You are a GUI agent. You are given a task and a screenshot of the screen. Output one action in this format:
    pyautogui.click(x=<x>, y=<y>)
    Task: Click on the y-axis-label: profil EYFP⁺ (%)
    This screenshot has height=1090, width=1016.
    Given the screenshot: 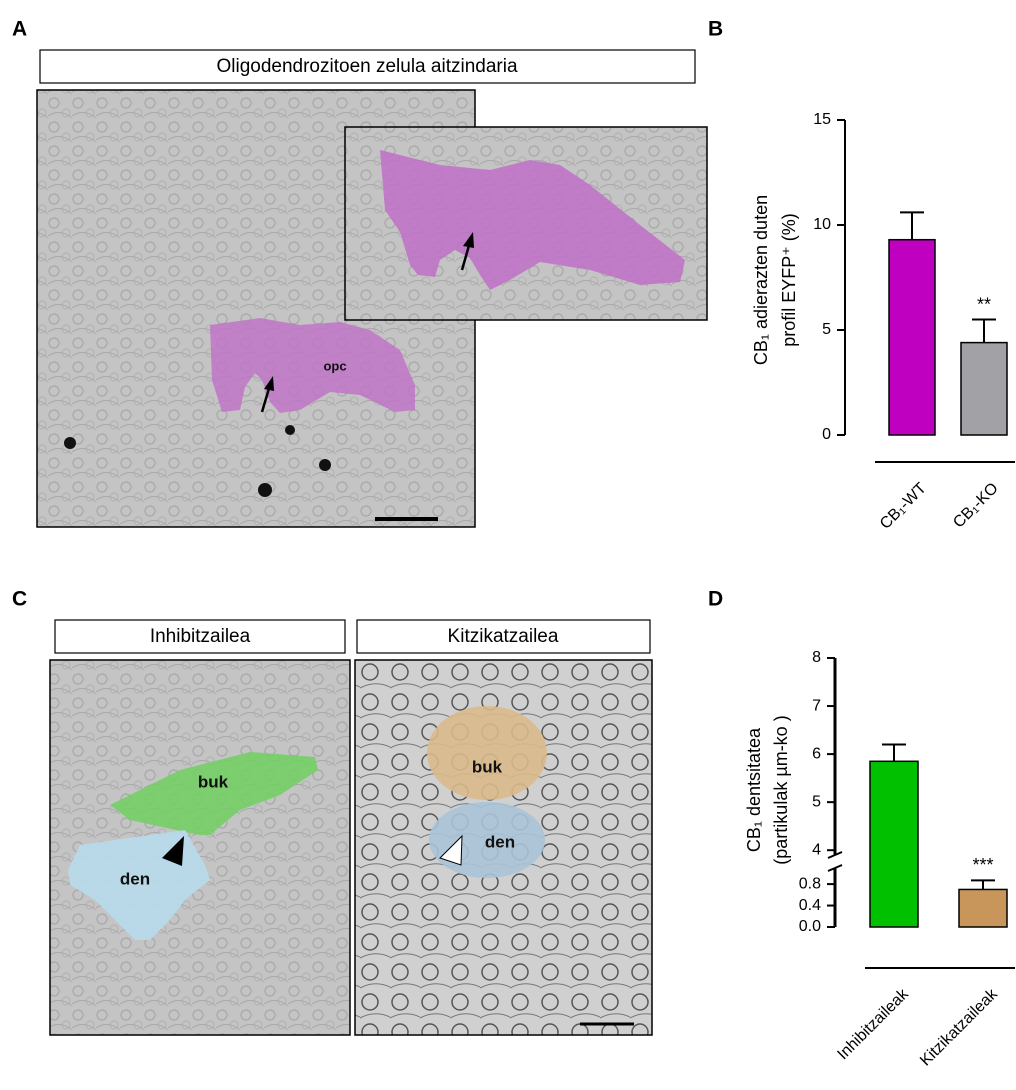 What is the action you would take?
    pyautogui.click(x=789, y=280)
    